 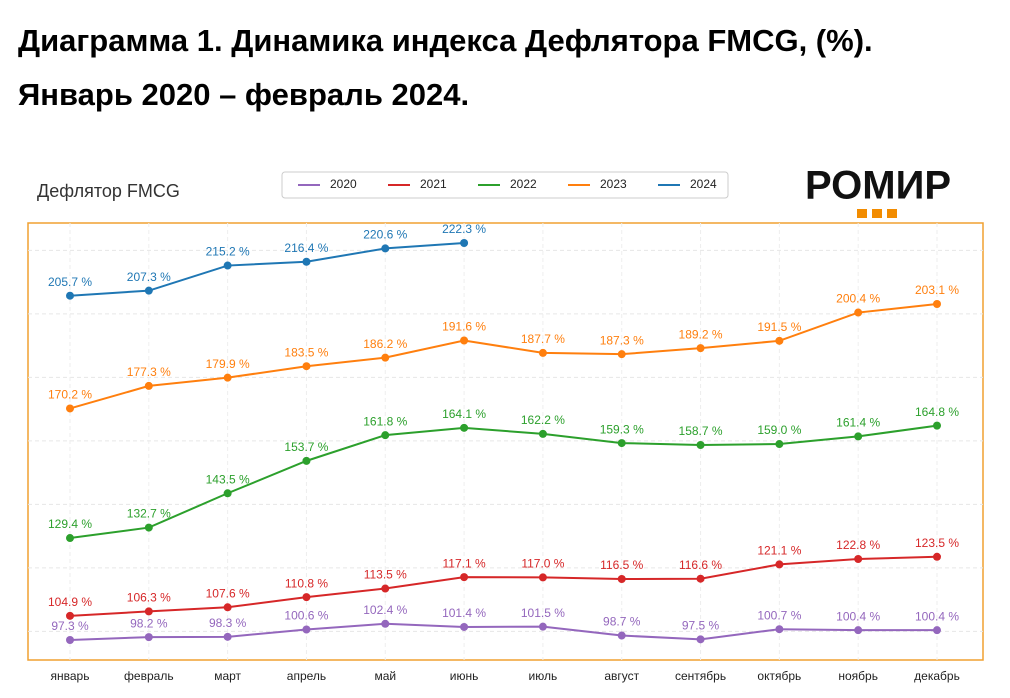 I want to click on data-label: 179.9 %, so click(x=228, y=364).